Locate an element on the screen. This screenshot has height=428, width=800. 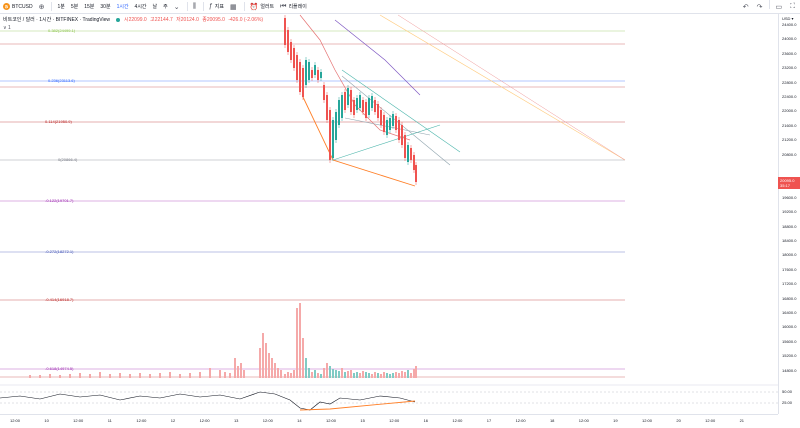
layout-menu-button: ▭ is located at coordinates (779, 7).